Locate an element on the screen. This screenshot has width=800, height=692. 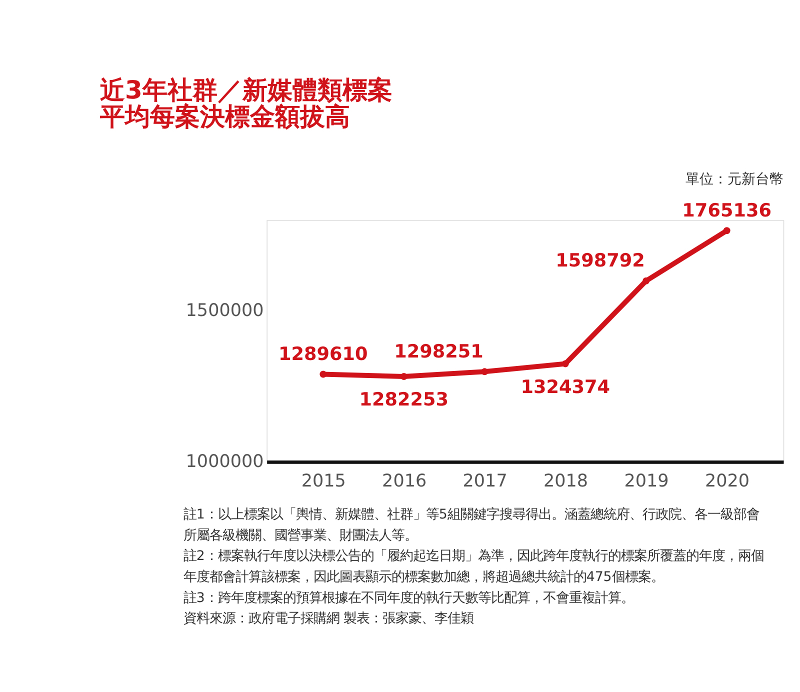
data-label: 1289610 is located at coordinates (323, 355).